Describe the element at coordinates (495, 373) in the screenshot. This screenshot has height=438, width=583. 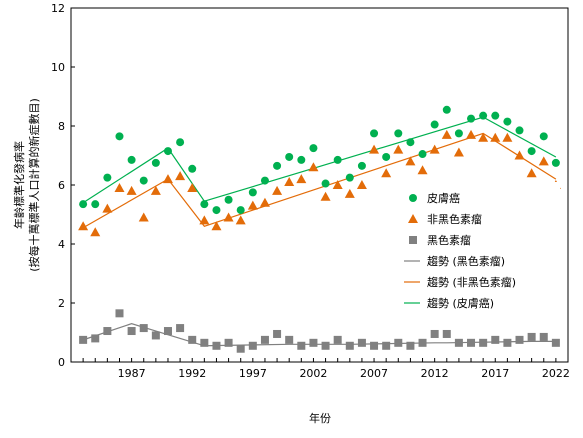
I see `x-tick-label: 2017` at that location.